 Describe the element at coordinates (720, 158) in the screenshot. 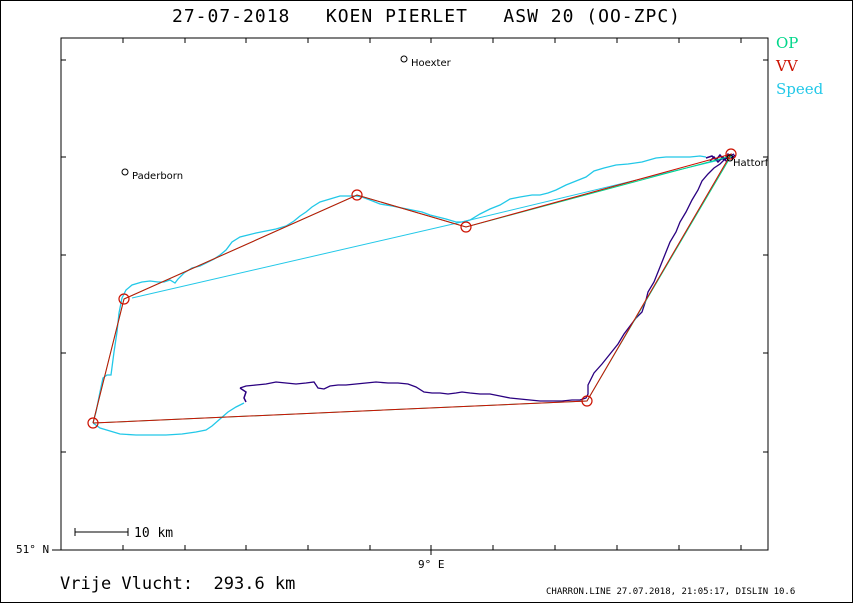

I see `track-squiggle-hattorf` at that location.